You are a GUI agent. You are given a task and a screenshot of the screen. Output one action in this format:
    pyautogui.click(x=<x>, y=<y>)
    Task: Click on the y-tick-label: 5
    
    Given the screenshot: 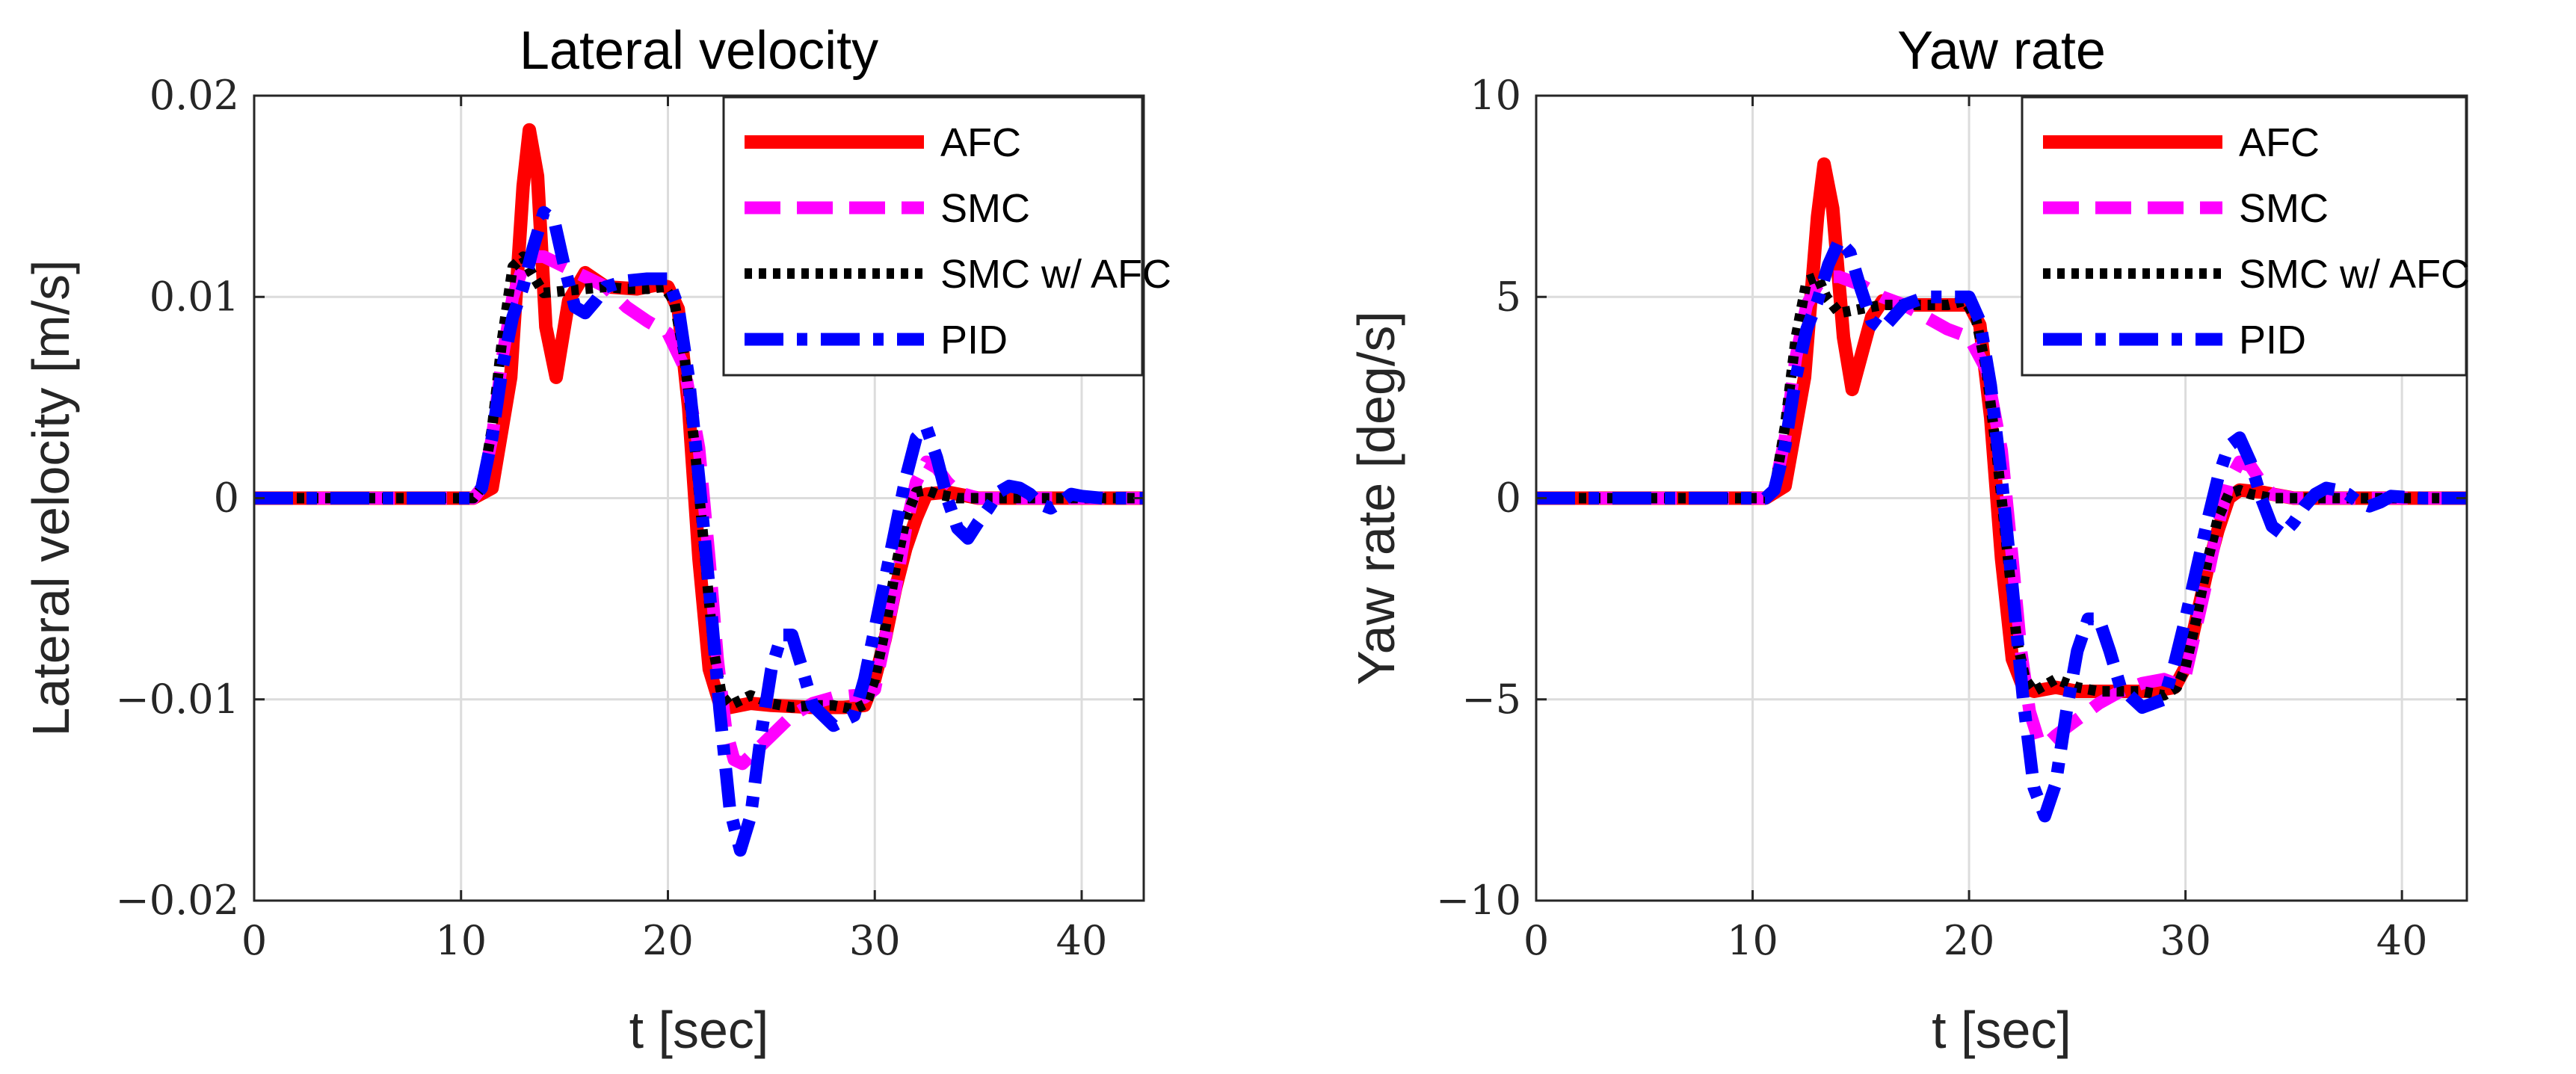 What is the action you would take?
    pyautogui.click(x=1508, y=296)
    